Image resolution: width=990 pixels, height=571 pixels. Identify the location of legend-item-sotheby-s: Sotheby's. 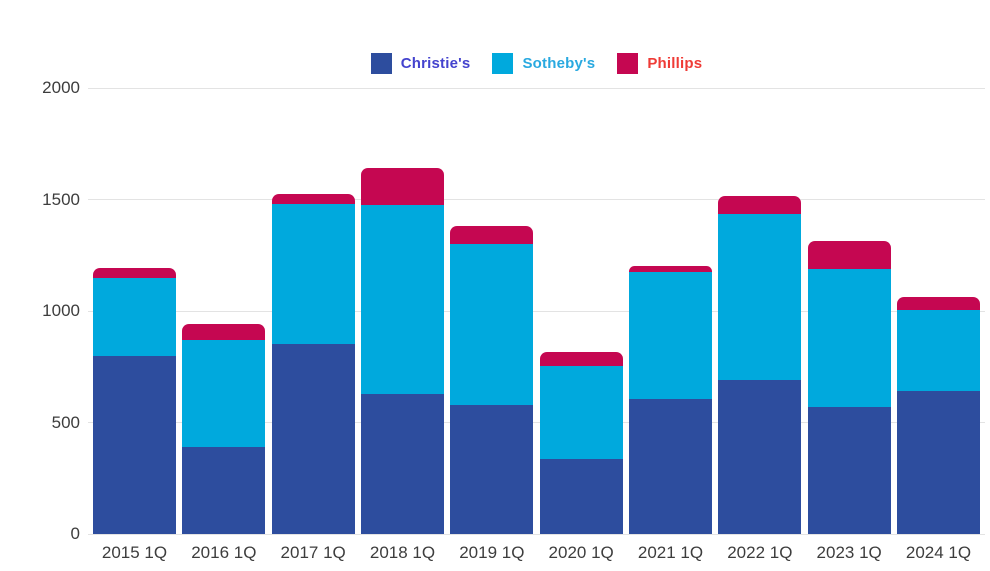
(544, 63).